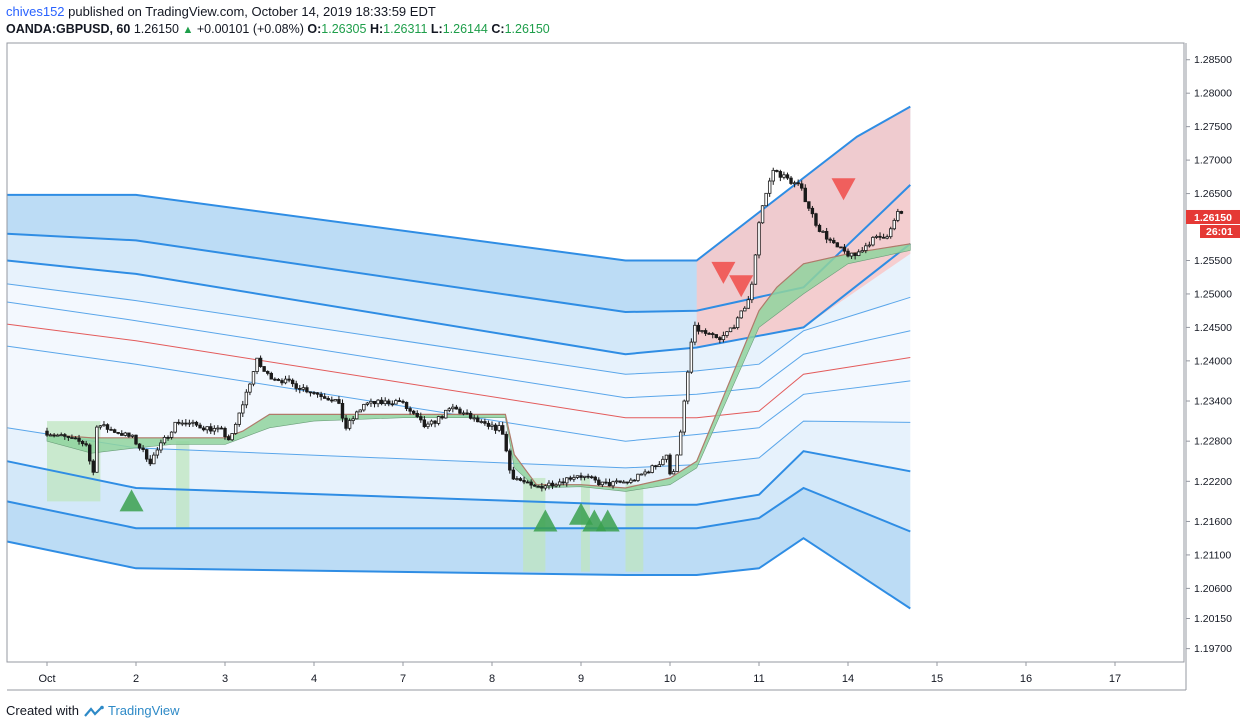 This screenshot has width=1248, height=728. Describe the element at coordinates (405, 29) in the screenshot. I see `high-value: 1.26311` at that location.